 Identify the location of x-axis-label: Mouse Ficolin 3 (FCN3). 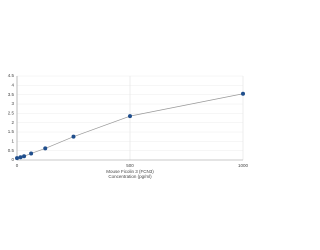
(130, 171).